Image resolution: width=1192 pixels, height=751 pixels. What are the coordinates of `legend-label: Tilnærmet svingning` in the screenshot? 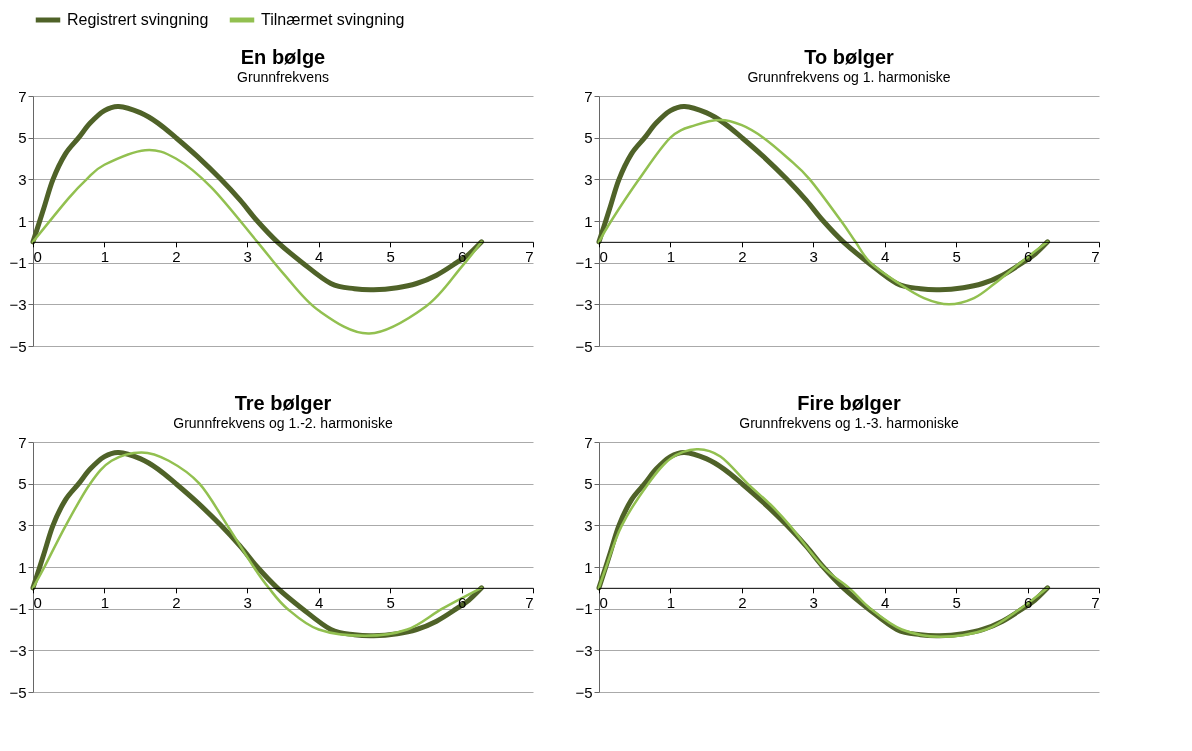 It's located at (333, 19).